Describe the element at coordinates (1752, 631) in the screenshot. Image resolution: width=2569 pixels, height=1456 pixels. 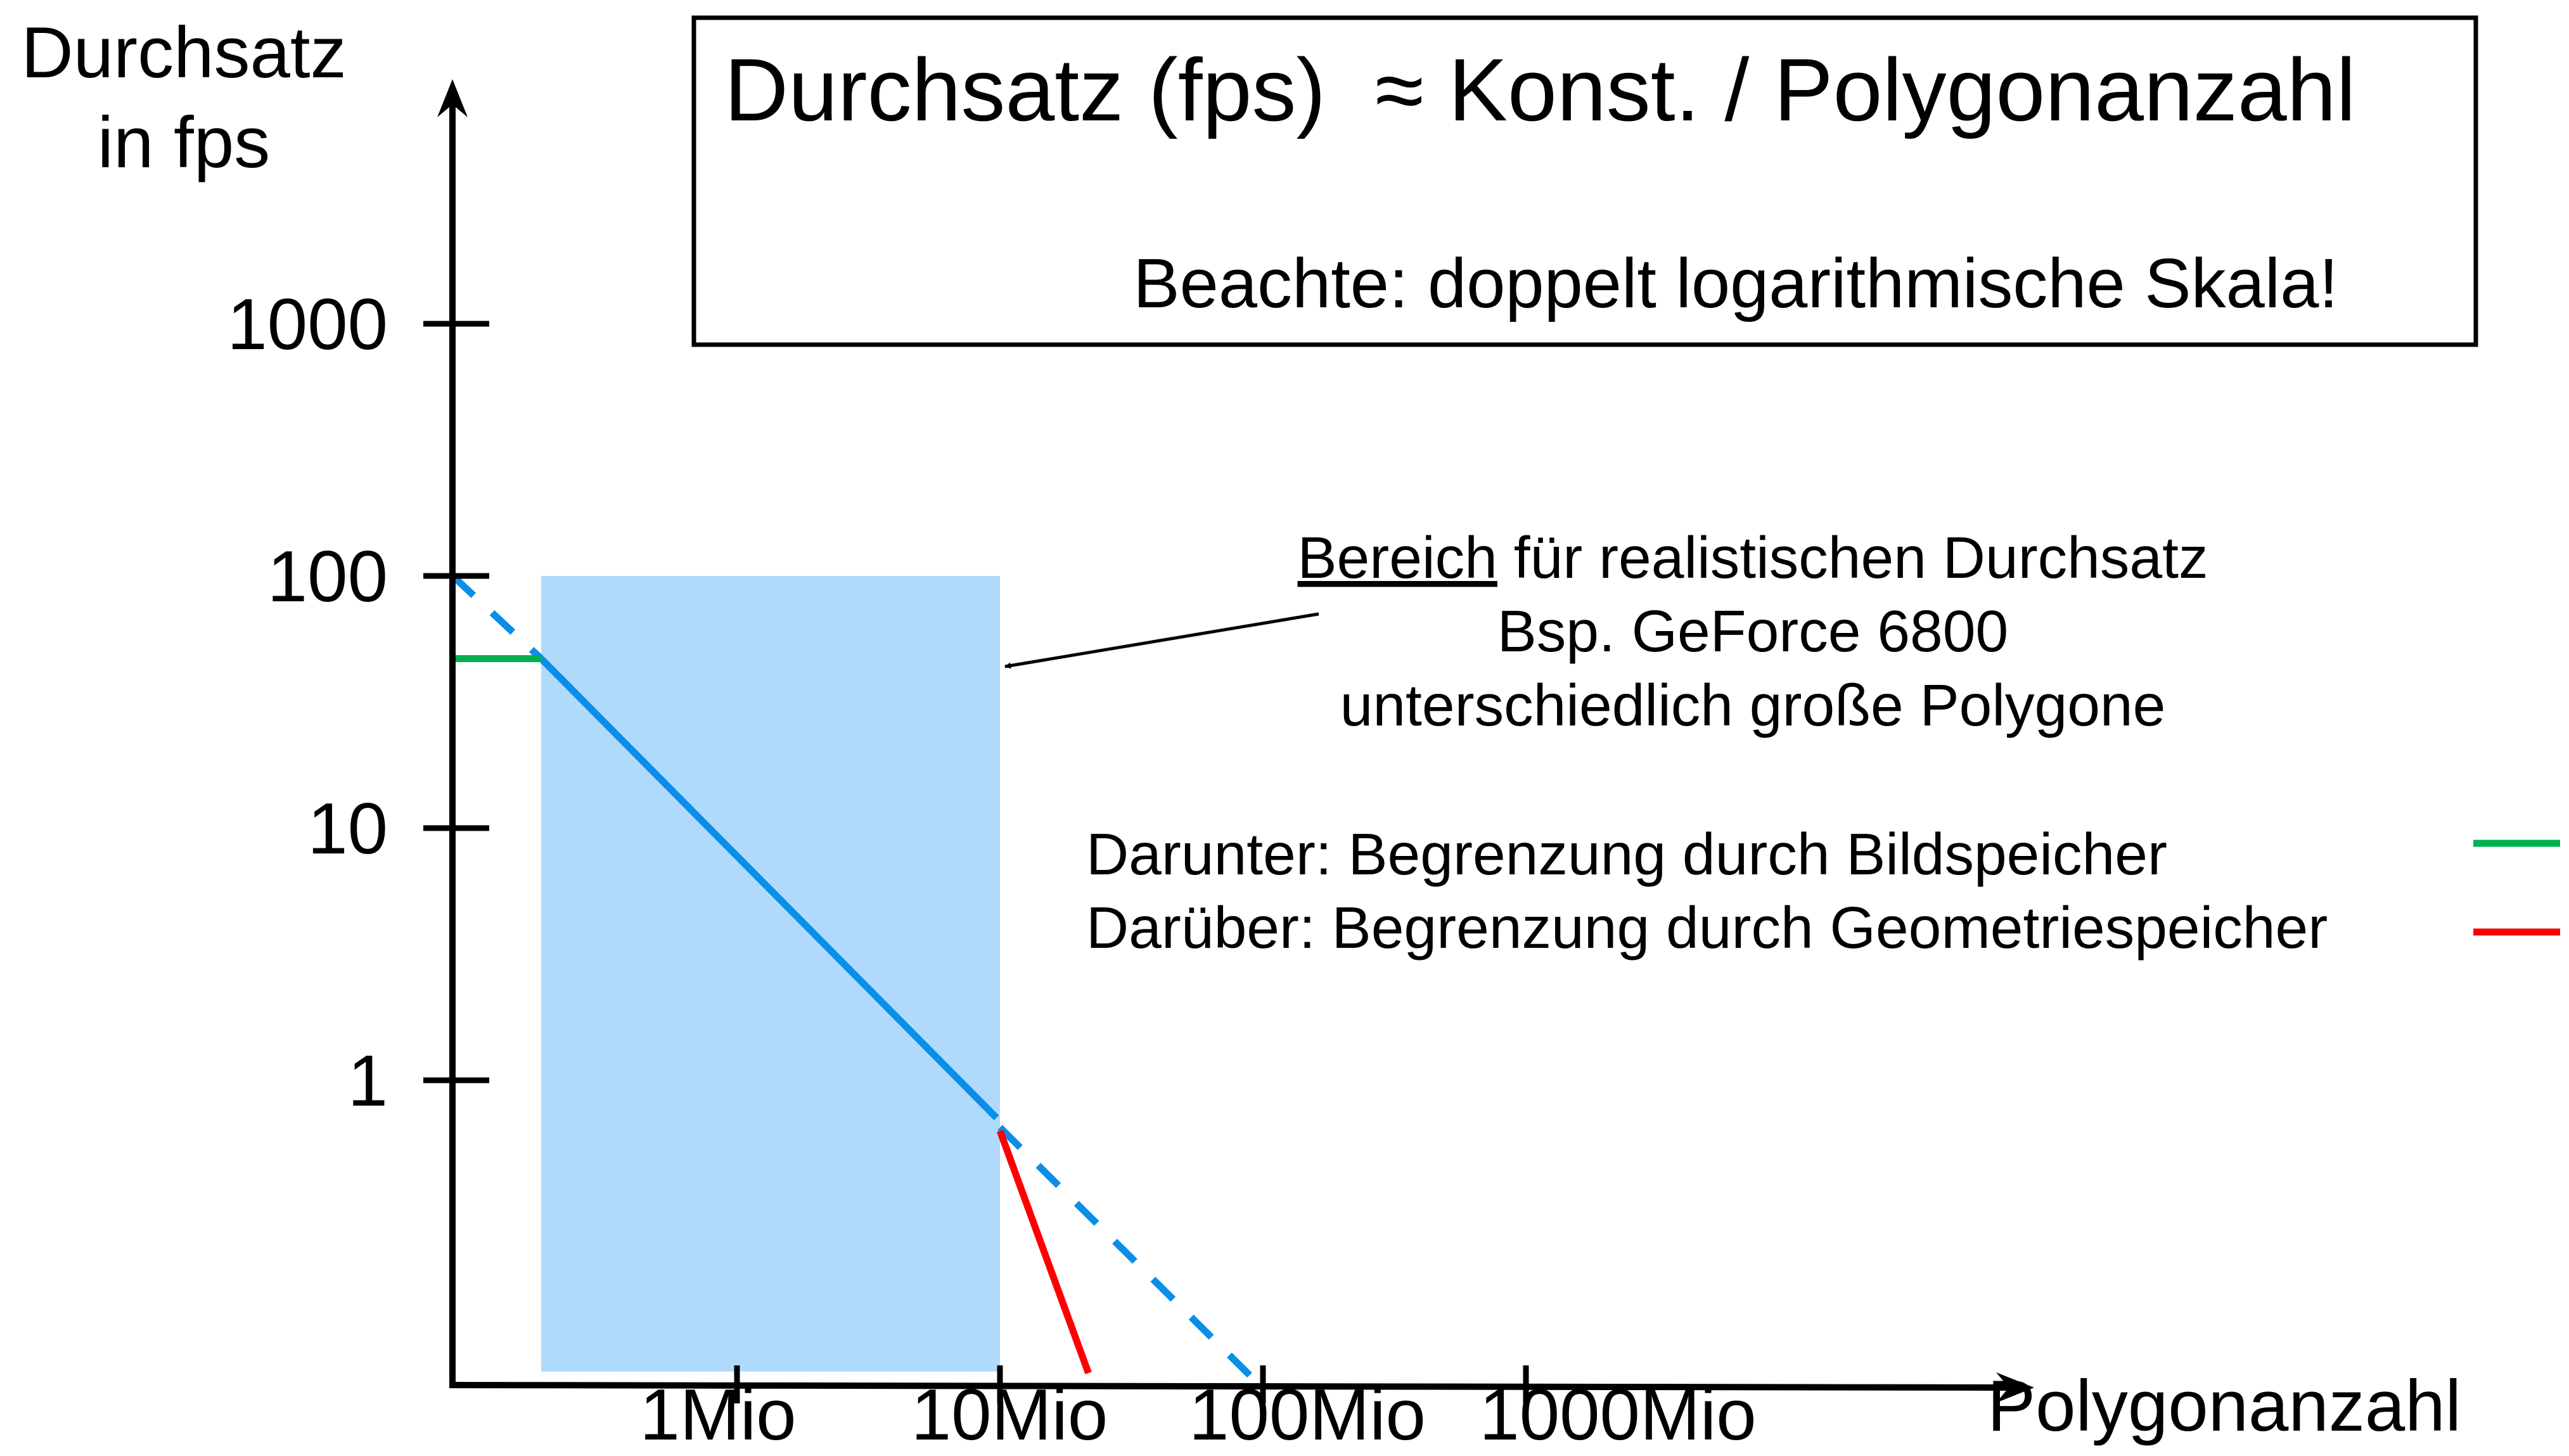
I see `annotation-line2: Bsp. GeForce 6800` at that location.